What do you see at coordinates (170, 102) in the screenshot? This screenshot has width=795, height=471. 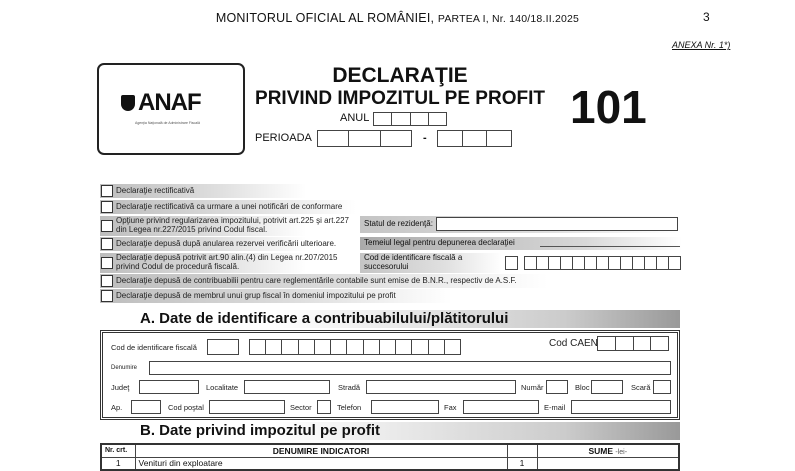 I see `logo-brand: ANAF` at bounding box center [170, 102].